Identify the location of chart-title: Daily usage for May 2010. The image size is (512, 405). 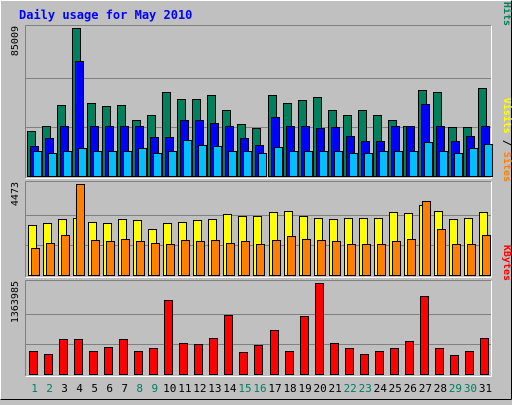
(105, 15).